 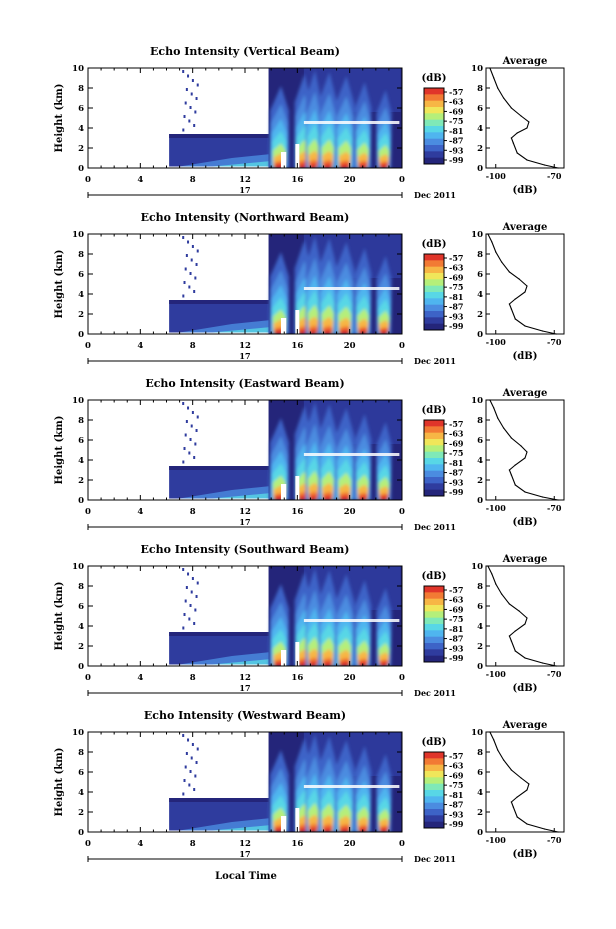 I want to click on average-y-tick-label: 2, so click(x=480, y=481).